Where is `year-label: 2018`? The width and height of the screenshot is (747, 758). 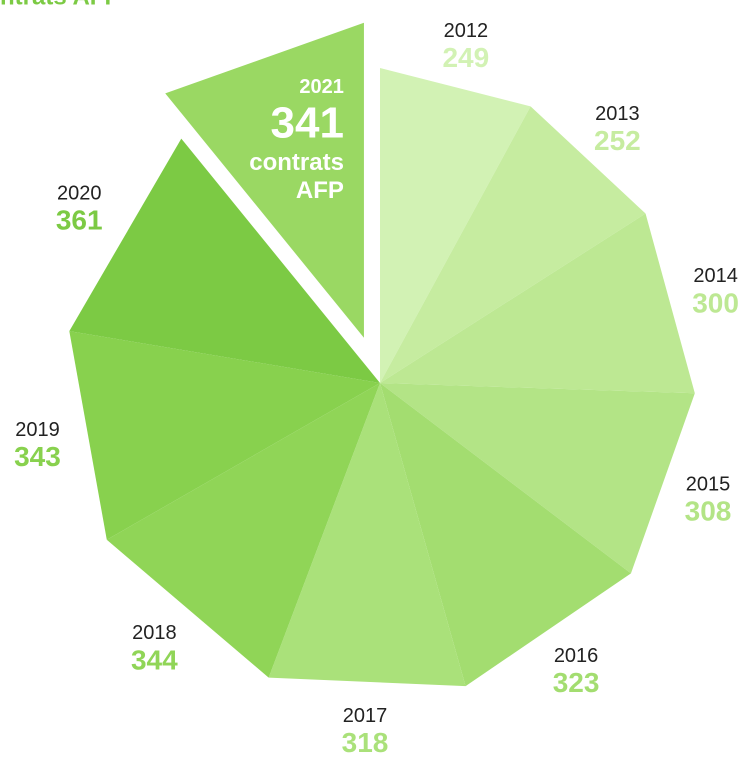
year-label: 2018 is located at coordinates (154, 633).